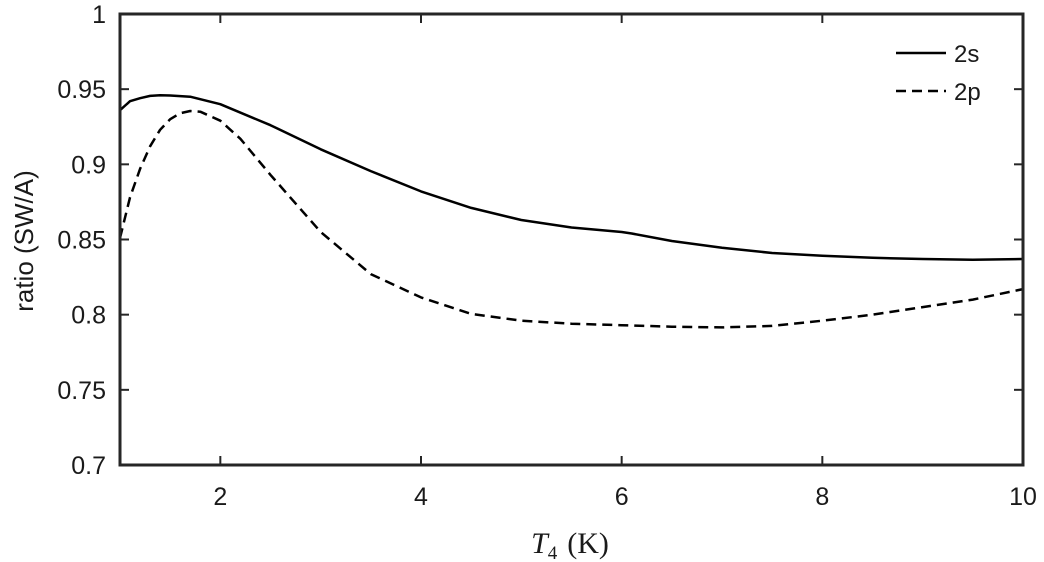 The height and width of the screenshot is (562, 1044). I want to click on x-axis-label-unit: (K), so click(588, 543).